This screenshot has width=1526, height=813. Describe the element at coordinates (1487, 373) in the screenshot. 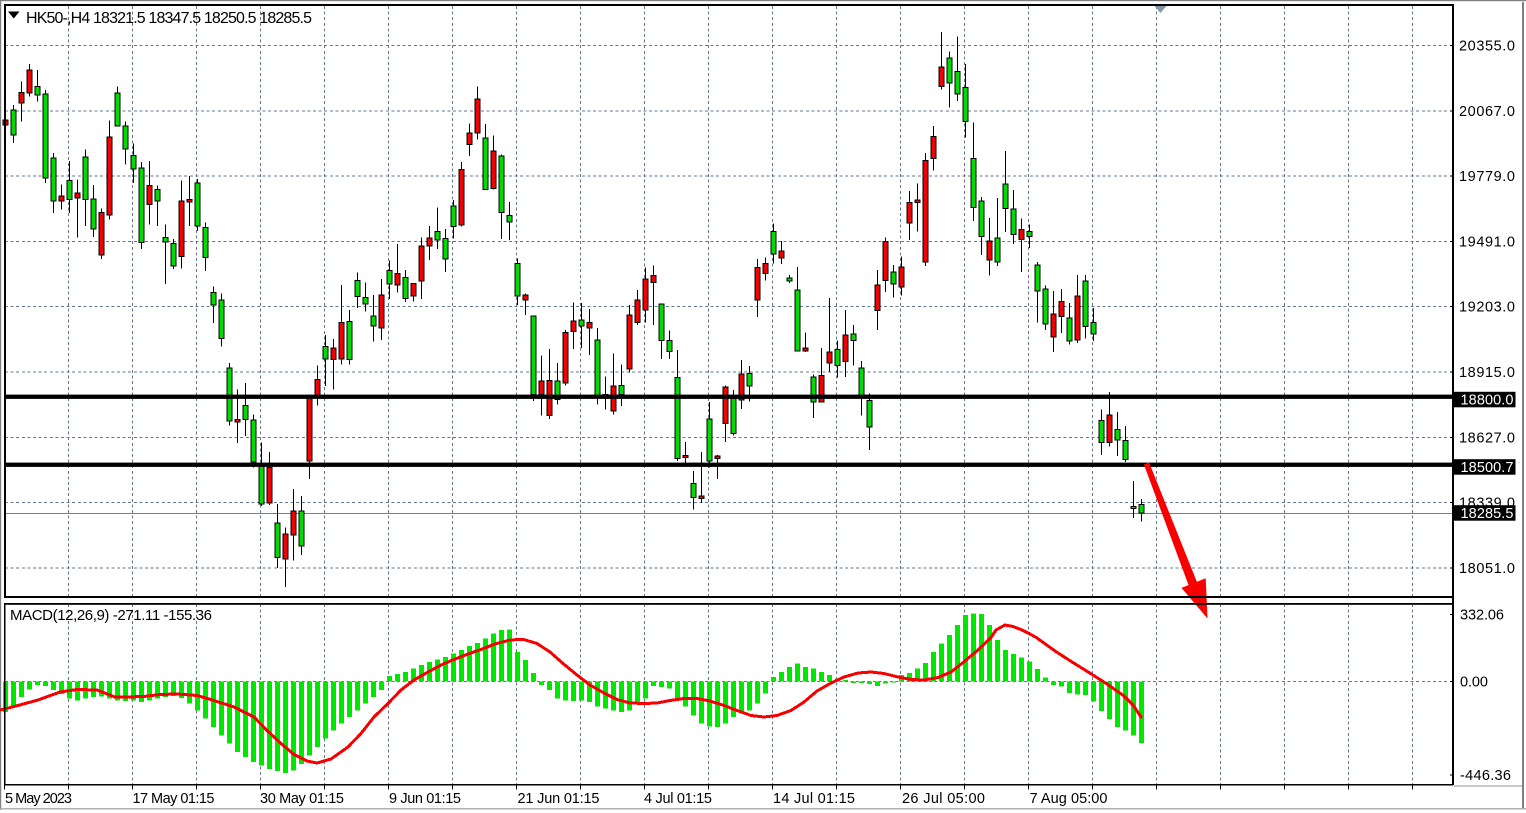

I see `svg-text: 18915.0` at that location.